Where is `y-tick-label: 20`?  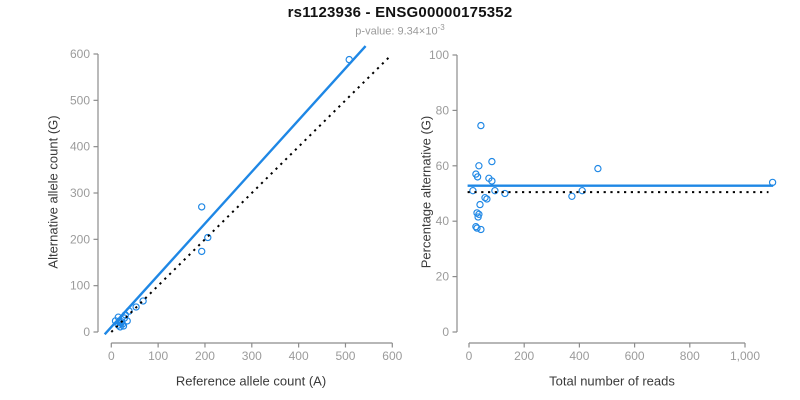 y-tick-label: 20 is located at coordinates (443, 277).